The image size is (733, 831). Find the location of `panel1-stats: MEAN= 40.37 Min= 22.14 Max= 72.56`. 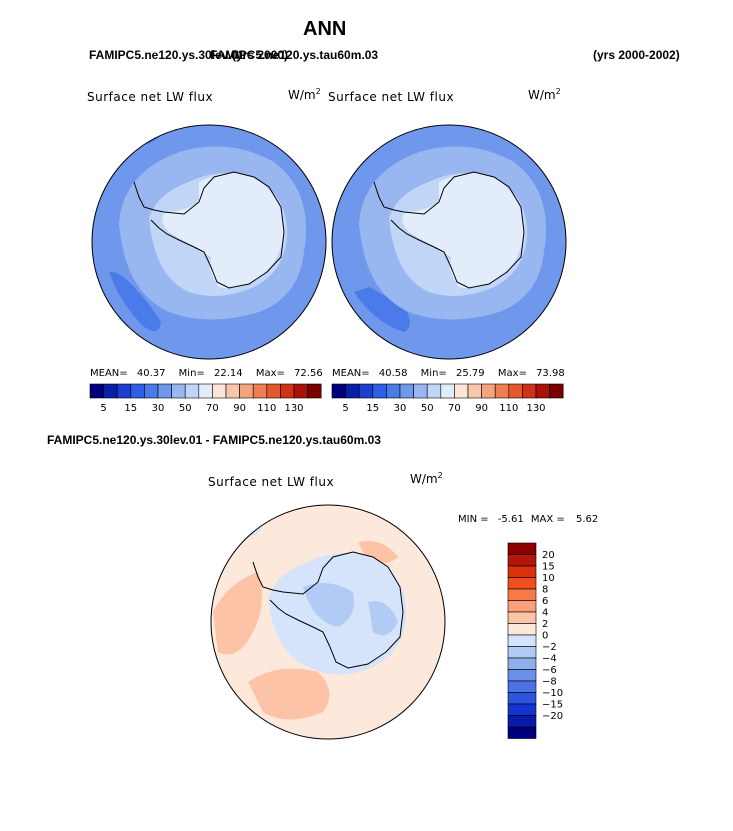

panel1-stats: MEAN= 40.37 Min= 22.14 Max= 72.56 is located at coordinates (206, 373).